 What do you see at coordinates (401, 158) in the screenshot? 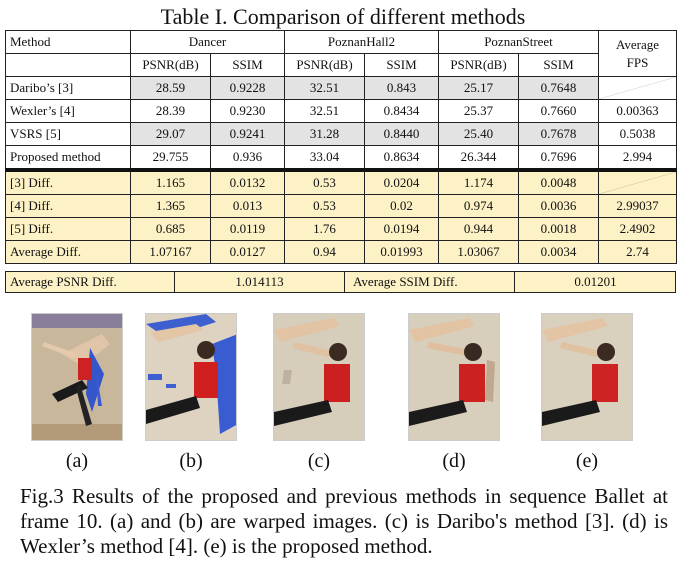
I see `value-cell: 0.8634` at bounding box center [401, 158].